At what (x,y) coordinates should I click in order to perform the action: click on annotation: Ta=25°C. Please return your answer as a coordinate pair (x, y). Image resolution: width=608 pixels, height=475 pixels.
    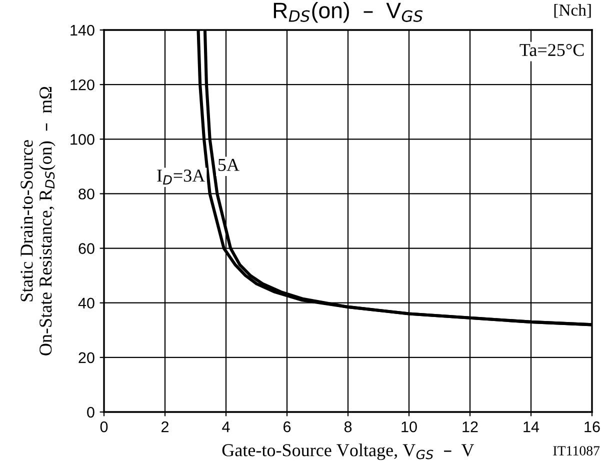
    Looking at the image, I should click on (552, 50).